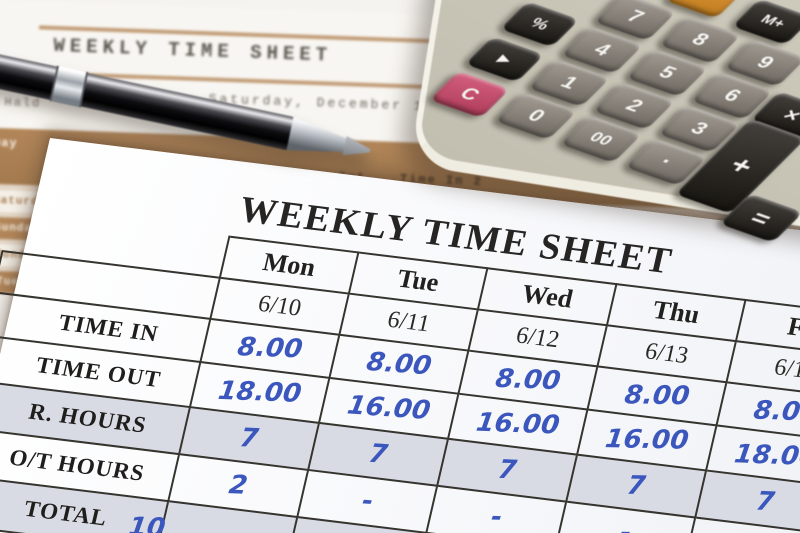 The width and height of the screenshot is (800, 533). Describe the element at coordinates (418, 280) in the screenshot. I see `day-header: Tue` at that location.